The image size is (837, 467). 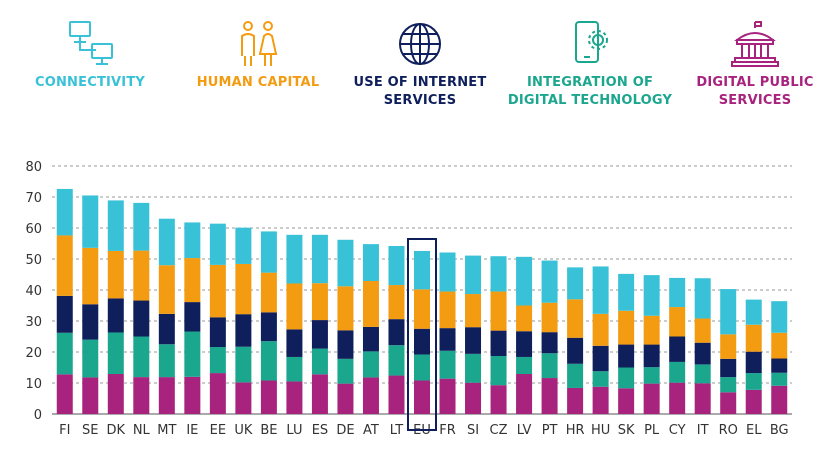 I want to click on x-tick-label: EE, so click(x=218, y=430).